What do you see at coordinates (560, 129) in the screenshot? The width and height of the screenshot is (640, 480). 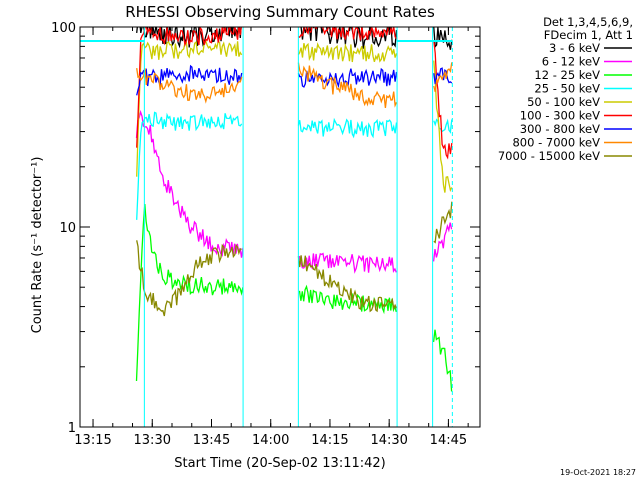 I see `legend-label: 300 - 800 keV` at bounding box center [560, 129].